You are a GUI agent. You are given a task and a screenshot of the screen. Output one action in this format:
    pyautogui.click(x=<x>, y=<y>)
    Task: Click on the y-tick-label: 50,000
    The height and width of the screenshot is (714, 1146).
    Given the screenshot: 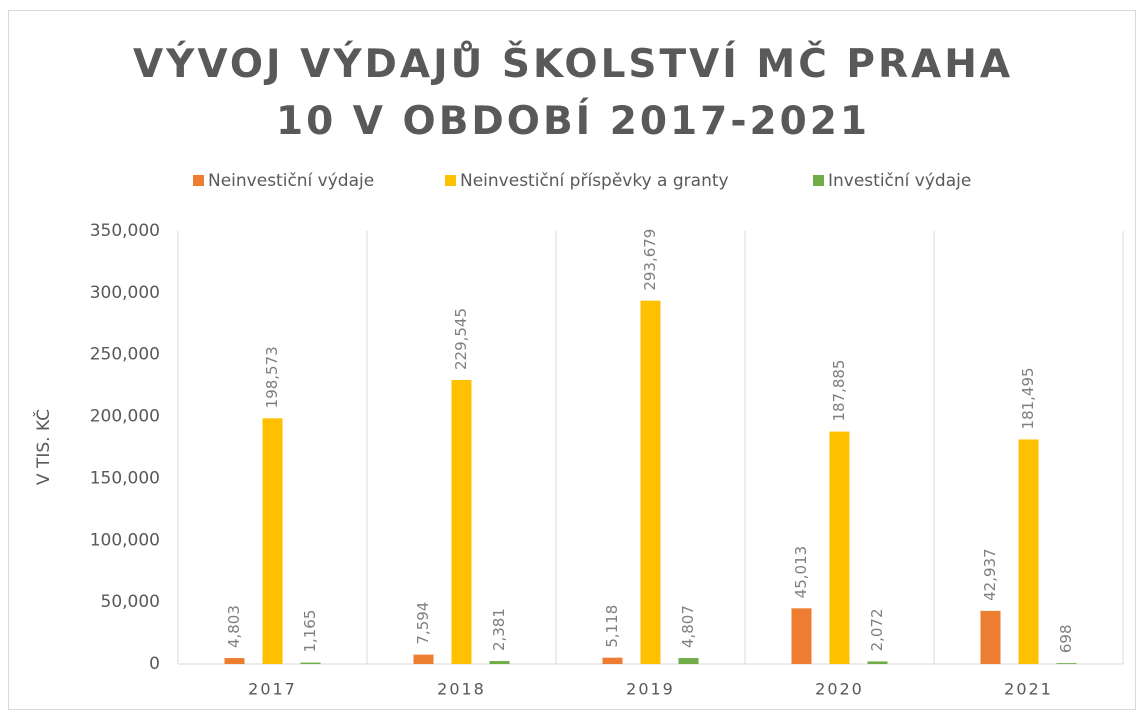 What is the action you would take?
    pyautogui.click(x=130, y=602)
    